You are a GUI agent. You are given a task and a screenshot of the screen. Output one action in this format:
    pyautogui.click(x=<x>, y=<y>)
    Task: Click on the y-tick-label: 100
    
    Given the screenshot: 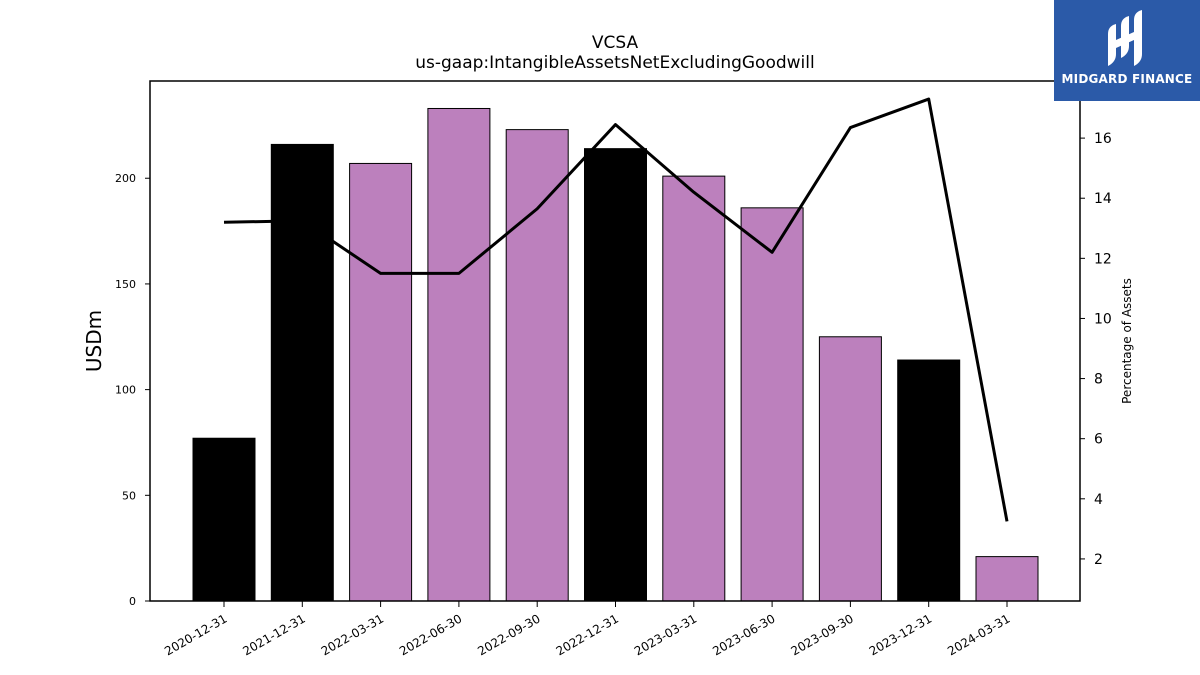 What is the action you would take?
    pyautogui.click(x=125, y=390)
    